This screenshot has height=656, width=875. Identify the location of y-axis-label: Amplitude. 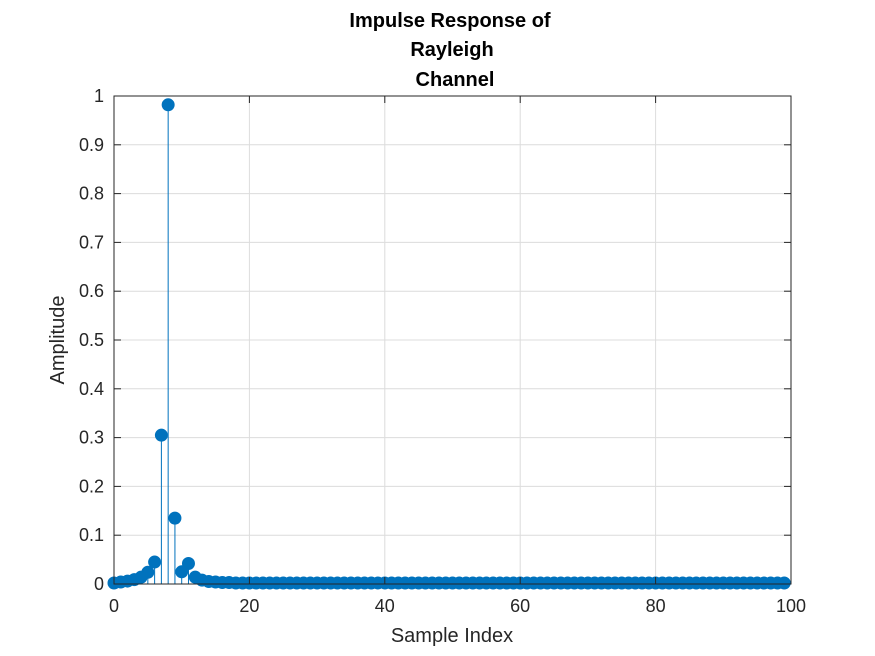
(58, 340).